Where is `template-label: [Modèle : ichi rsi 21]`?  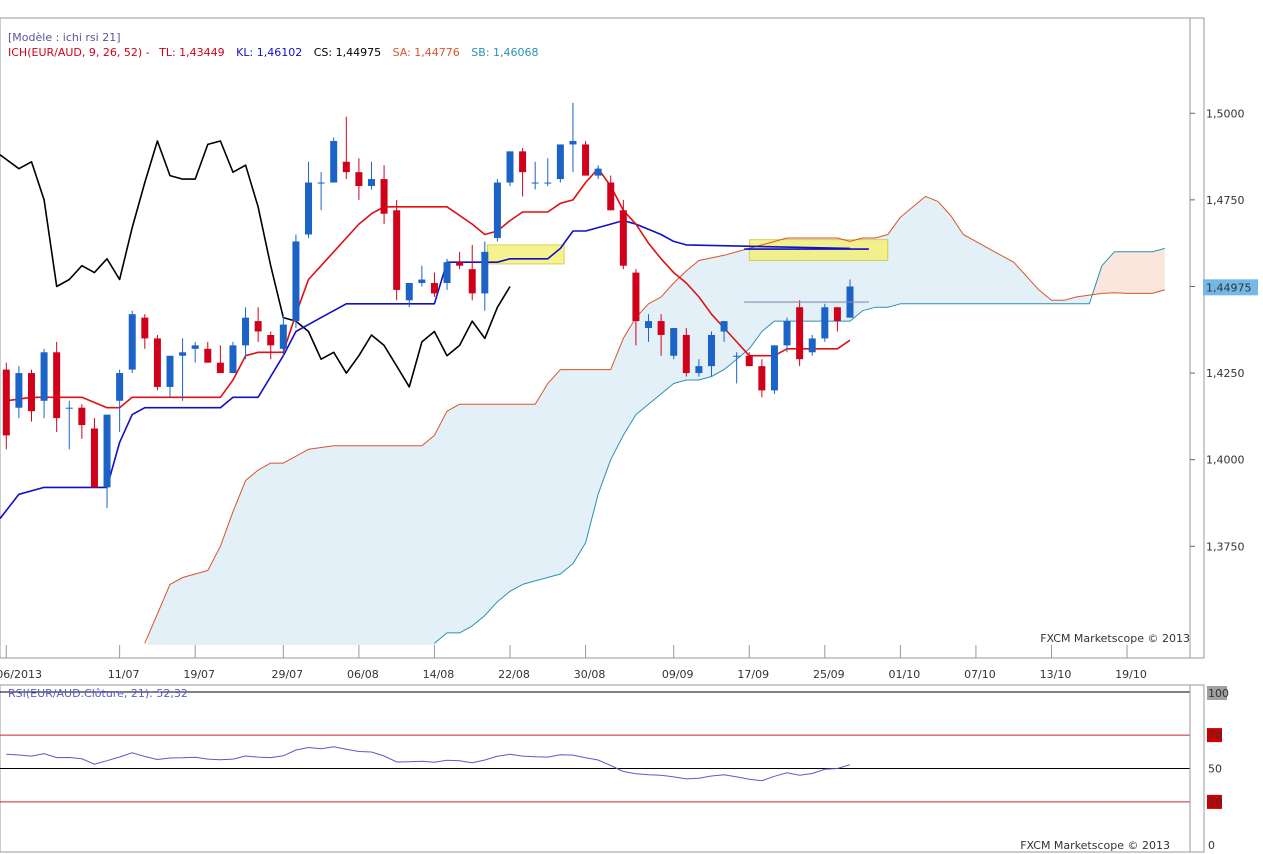 template-label: [Modèle : ichi rsi 21] is located at coordinates (64, 37).